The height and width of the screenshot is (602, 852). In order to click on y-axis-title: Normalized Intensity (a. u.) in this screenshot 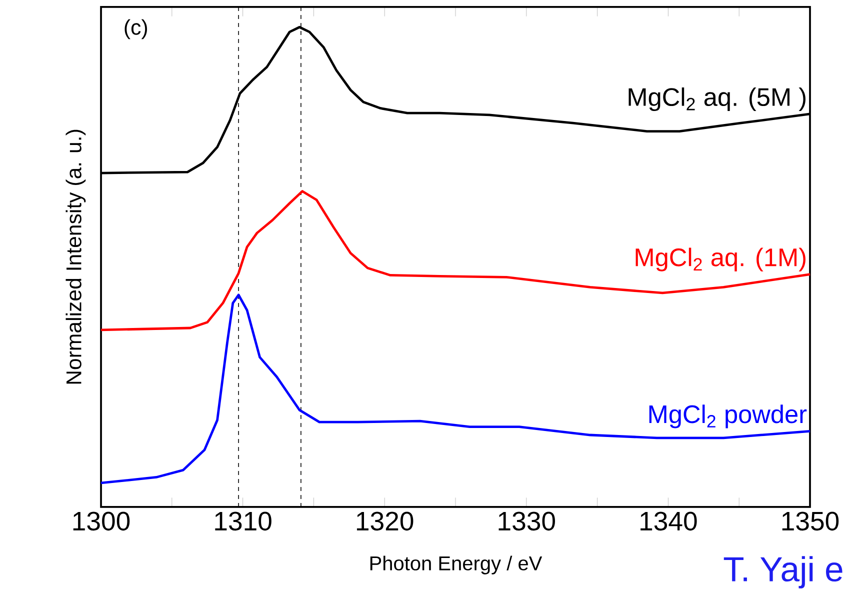, I will do `click(76, 257)`.